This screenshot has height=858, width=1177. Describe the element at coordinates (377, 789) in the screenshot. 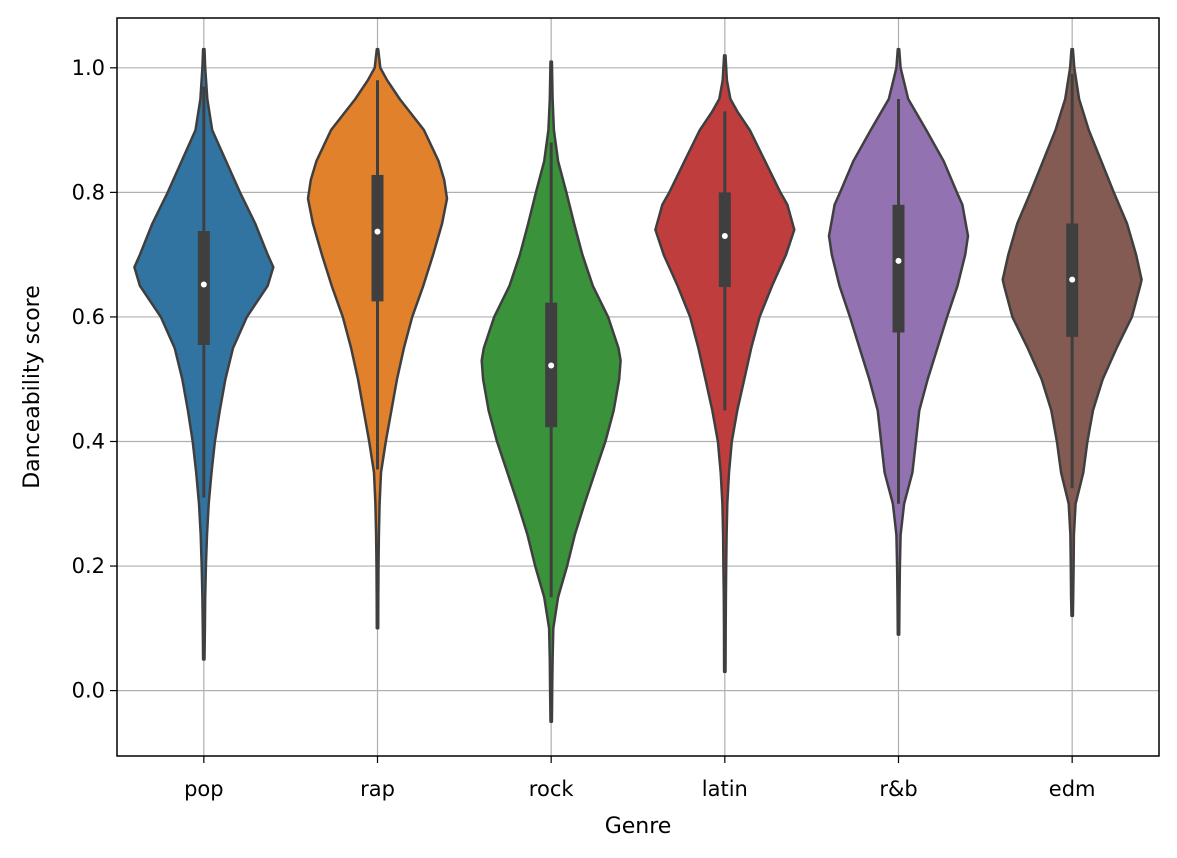

I see `x-tick-label: rap` at that location.